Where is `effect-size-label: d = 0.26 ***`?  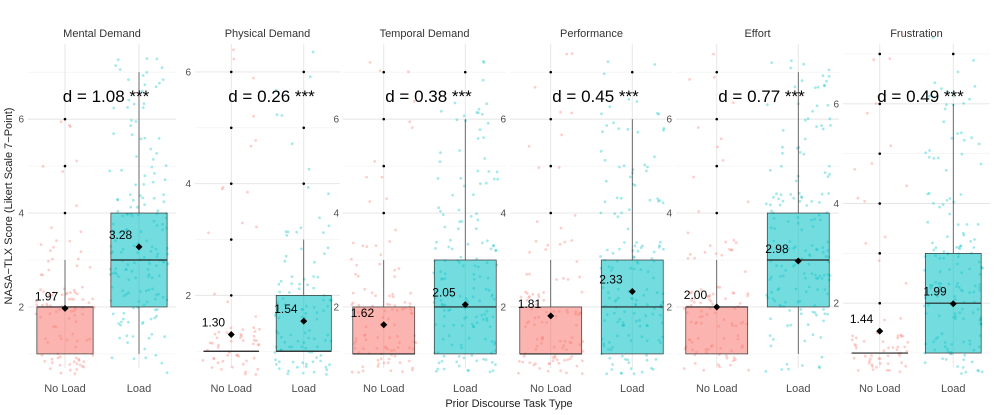 effect-size-label: d = 0.26 *** is located at coordinates (271, 96).